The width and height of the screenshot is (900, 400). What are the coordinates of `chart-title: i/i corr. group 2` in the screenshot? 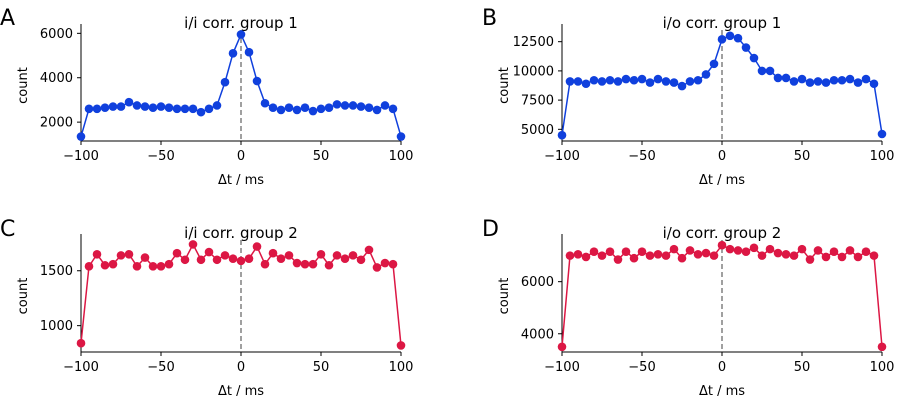 It's located at (241, 233).